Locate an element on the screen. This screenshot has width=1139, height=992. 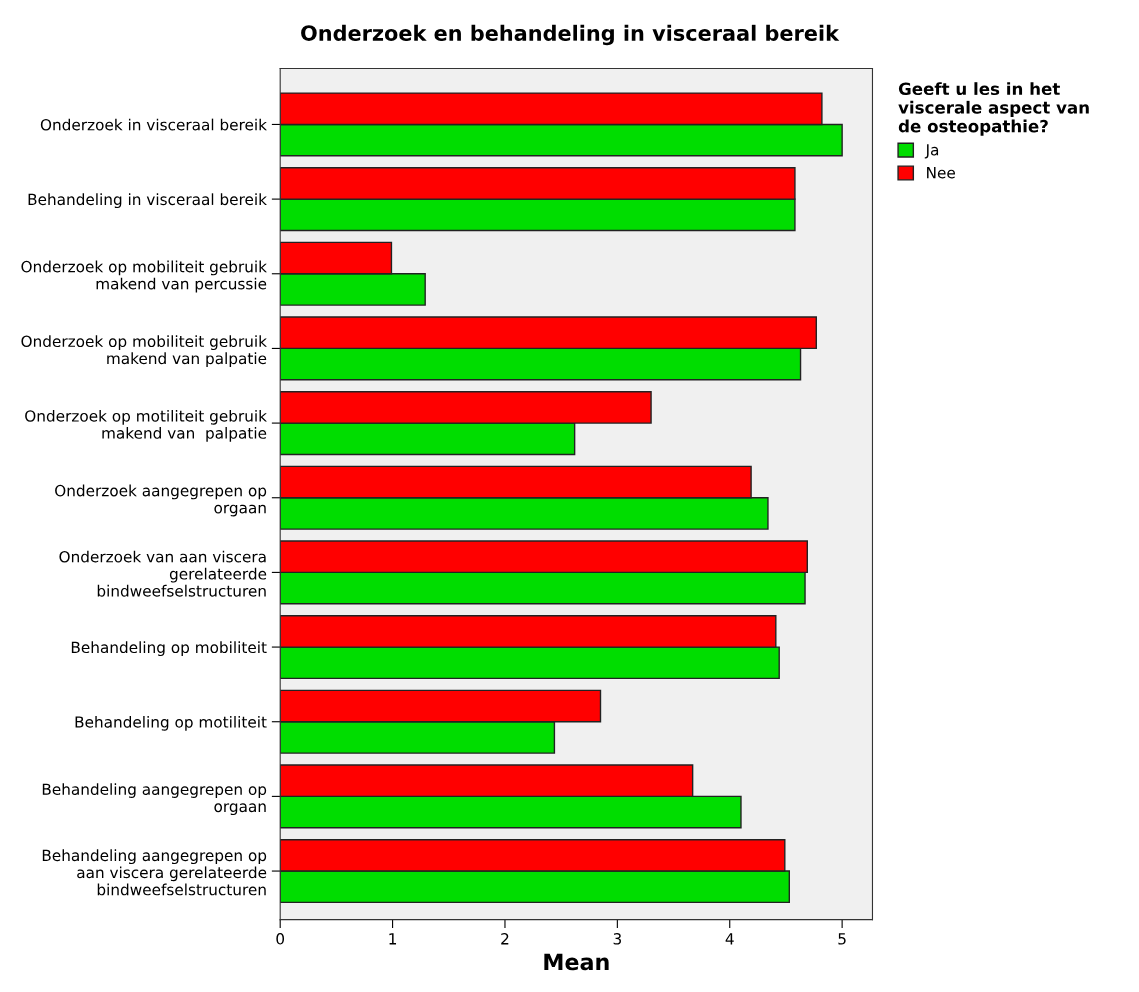
y-tick-label: Onderzoek aangegrepen op orgaan is located at coordinates (161, 500).